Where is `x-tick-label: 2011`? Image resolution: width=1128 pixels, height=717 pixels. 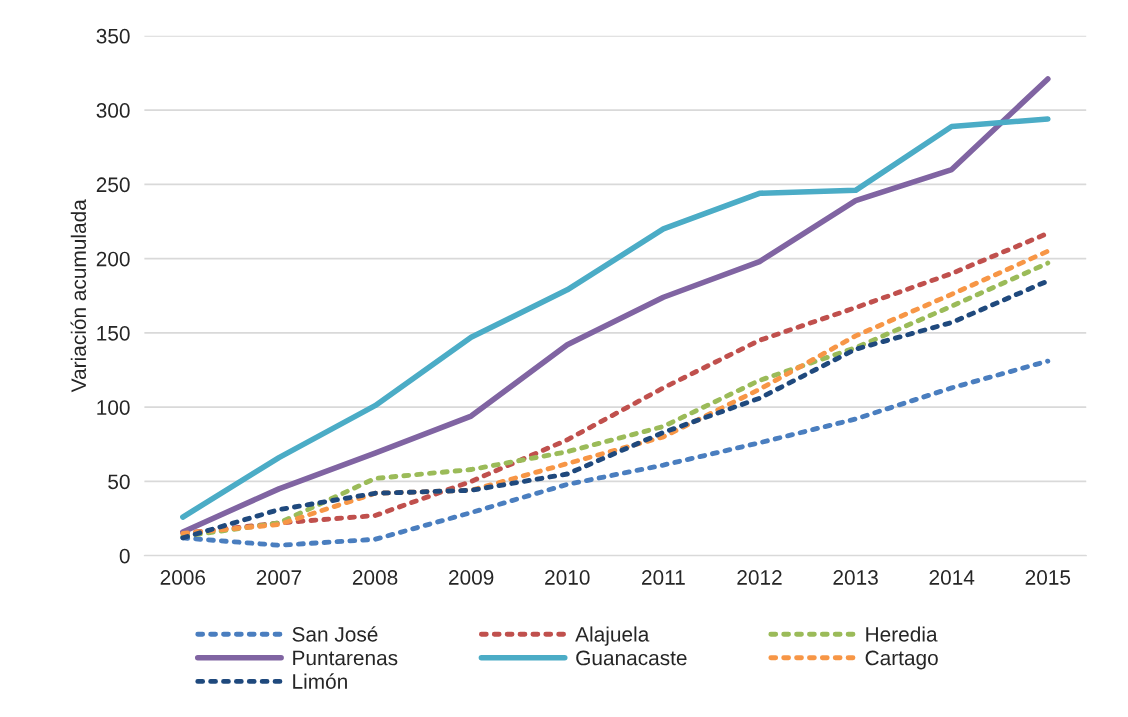
x-tick-label: 2011 is located at coordinates (663, 577).